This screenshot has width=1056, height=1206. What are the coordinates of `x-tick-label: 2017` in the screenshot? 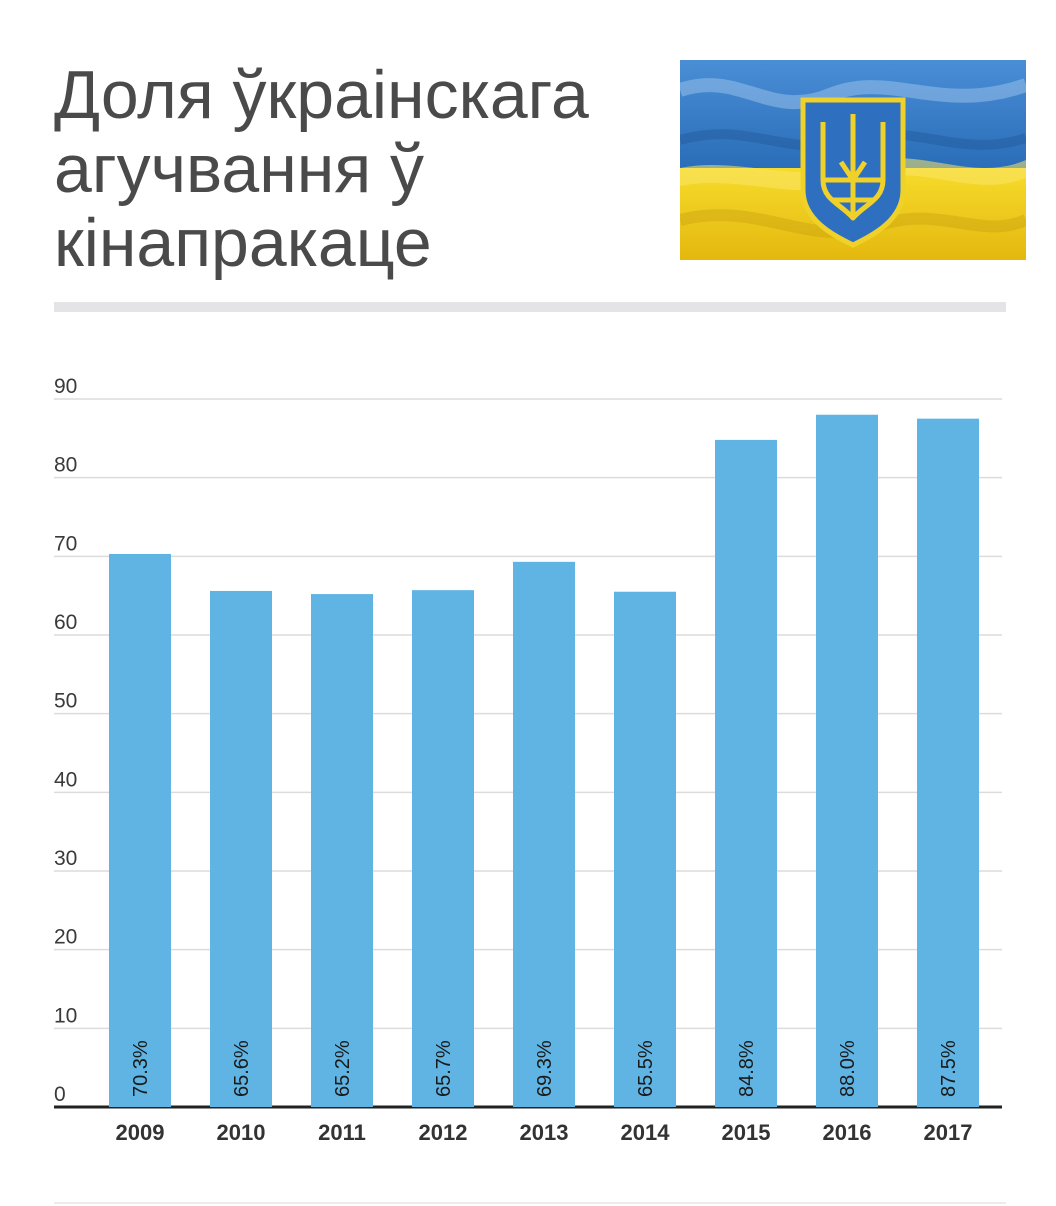 It's located at (948, 1132).